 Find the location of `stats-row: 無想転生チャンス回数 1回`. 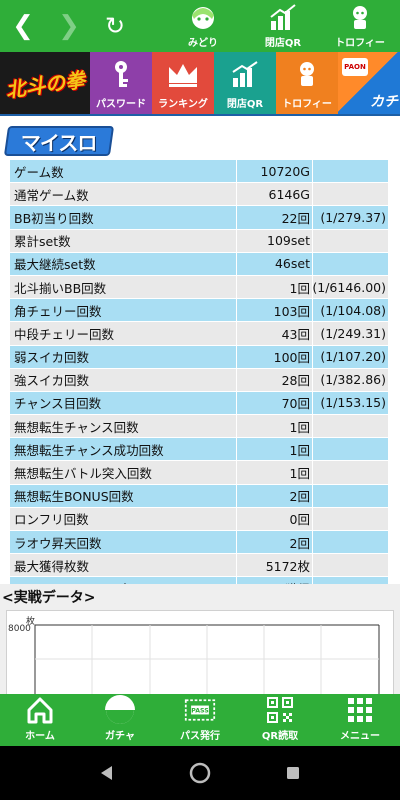

stats-row: 無想転生チャンス回数 1回 is located at coordinates (199, 427).